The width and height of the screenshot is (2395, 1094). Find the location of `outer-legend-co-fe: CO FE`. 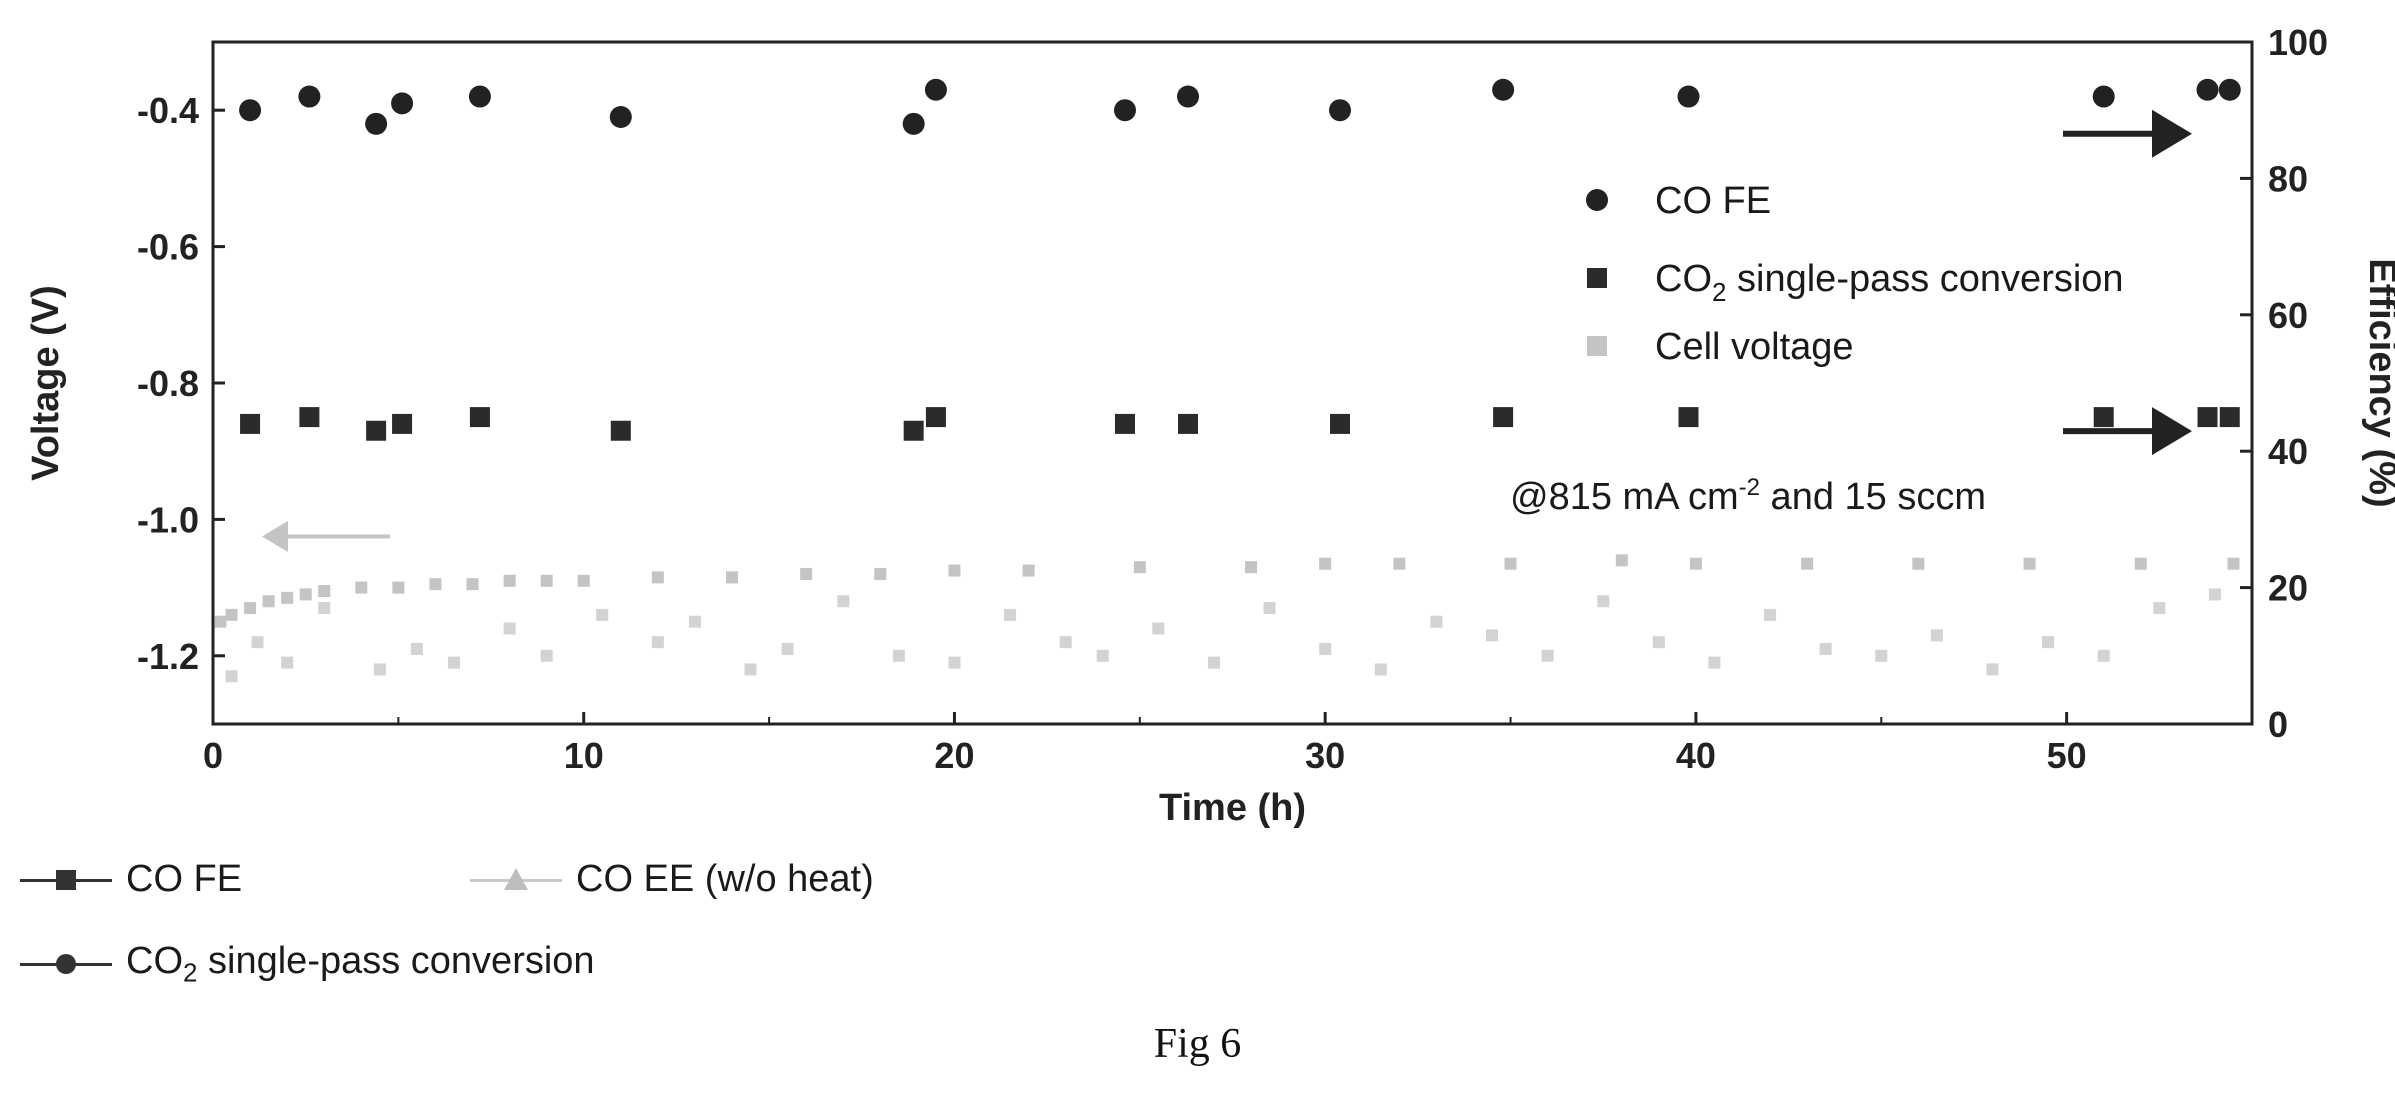

outer-legend-co-fe: CO FE is located at coordinates (131, 879).